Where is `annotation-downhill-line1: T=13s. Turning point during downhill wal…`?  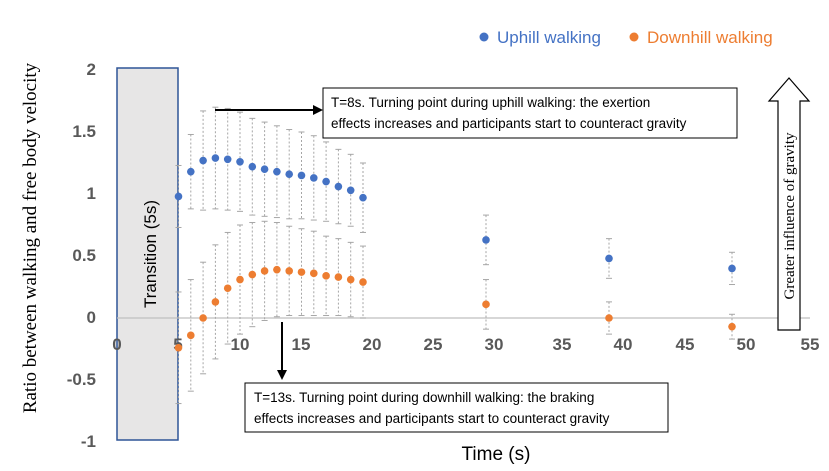
annotation-downhill-line1: T=13s. Turning point during downhill wal… is located at coordinates (424, 397).